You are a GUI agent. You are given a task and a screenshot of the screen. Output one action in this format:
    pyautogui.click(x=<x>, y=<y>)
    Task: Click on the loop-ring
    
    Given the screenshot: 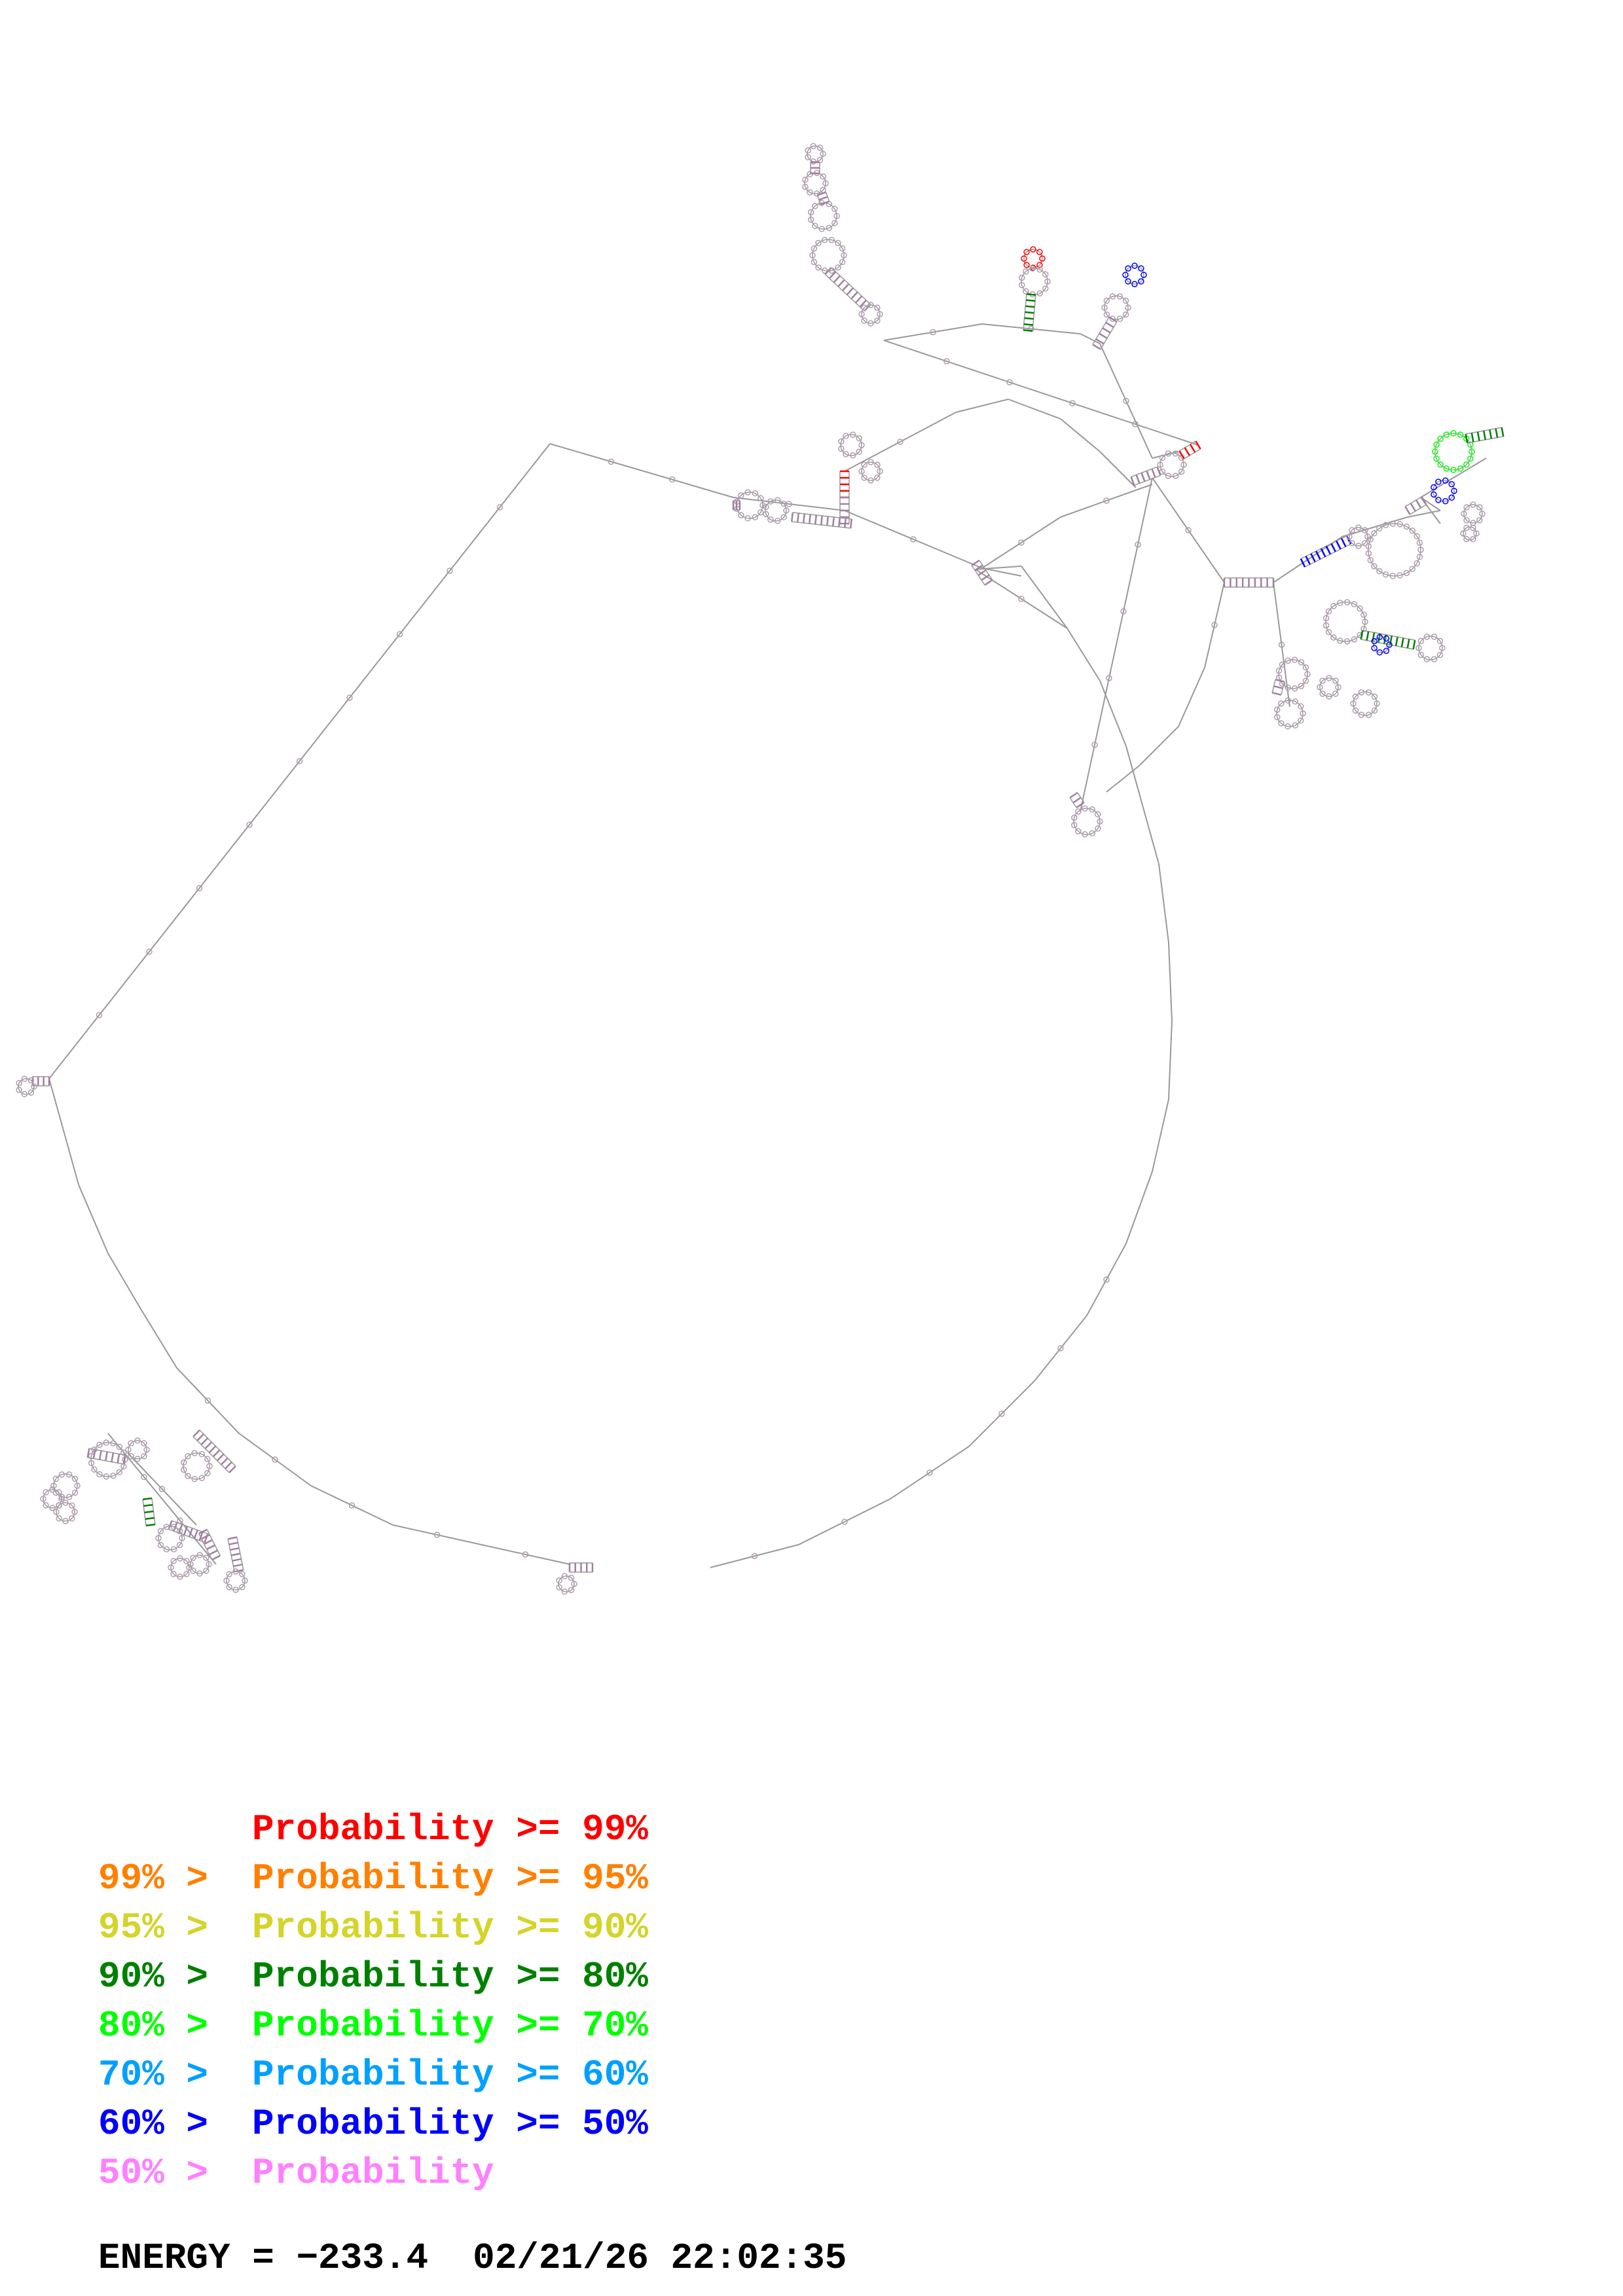 What is the action you would take?
    pyautogui.click(x=566, y=1583)
    